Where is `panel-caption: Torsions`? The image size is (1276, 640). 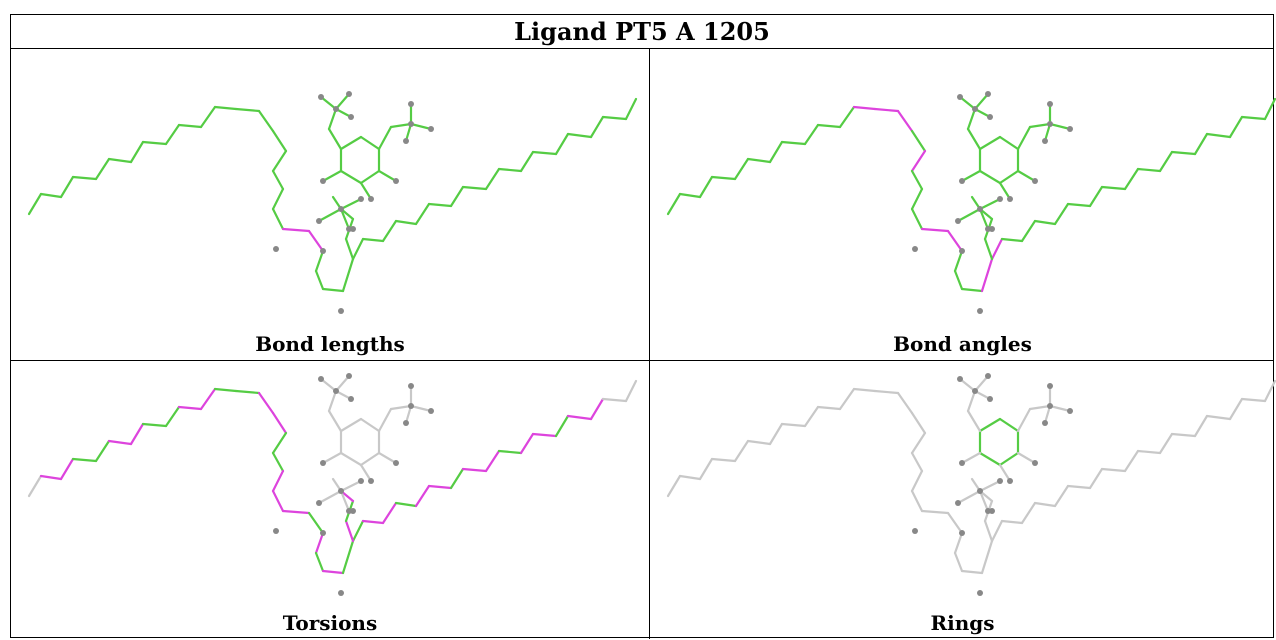
panel-caption: Torsions is located at coordinates (330, 623).